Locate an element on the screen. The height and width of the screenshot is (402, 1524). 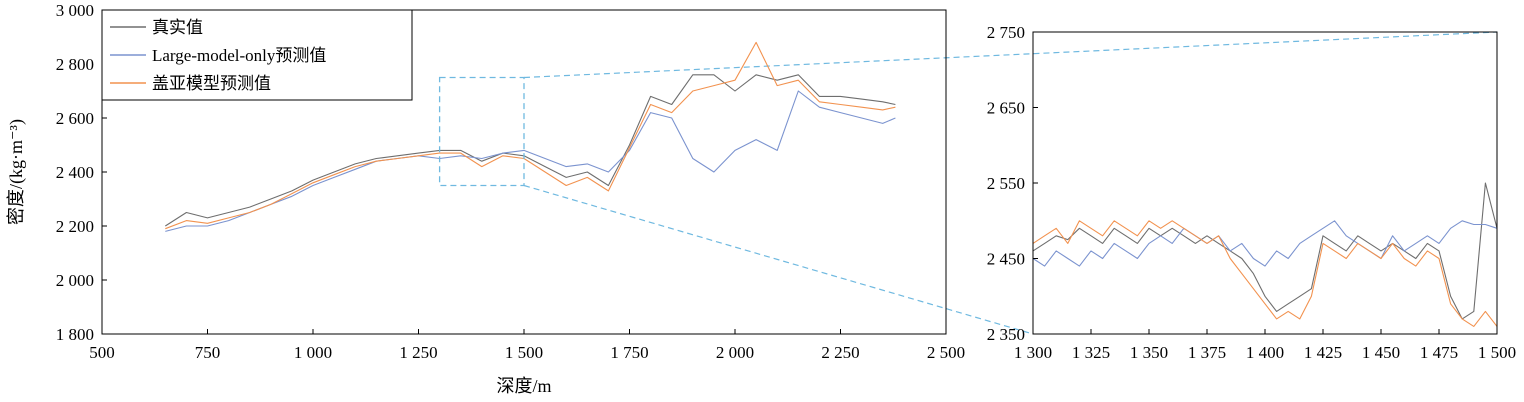
inset-y-tick-label: 2 350 is located at coordinates (1006, 334).